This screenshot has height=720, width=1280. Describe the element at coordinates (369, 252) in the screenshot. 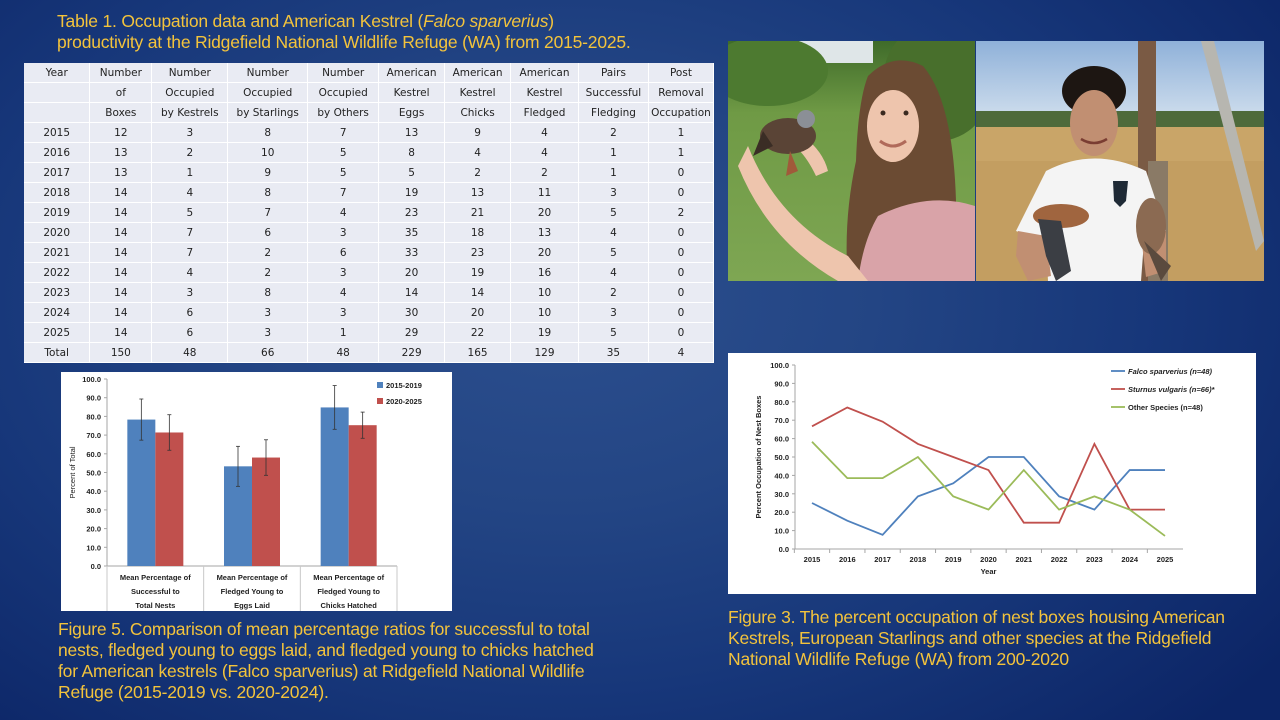

I see `table-row: 2021 14 7 2 6 33 23 20 5 0` at that location.